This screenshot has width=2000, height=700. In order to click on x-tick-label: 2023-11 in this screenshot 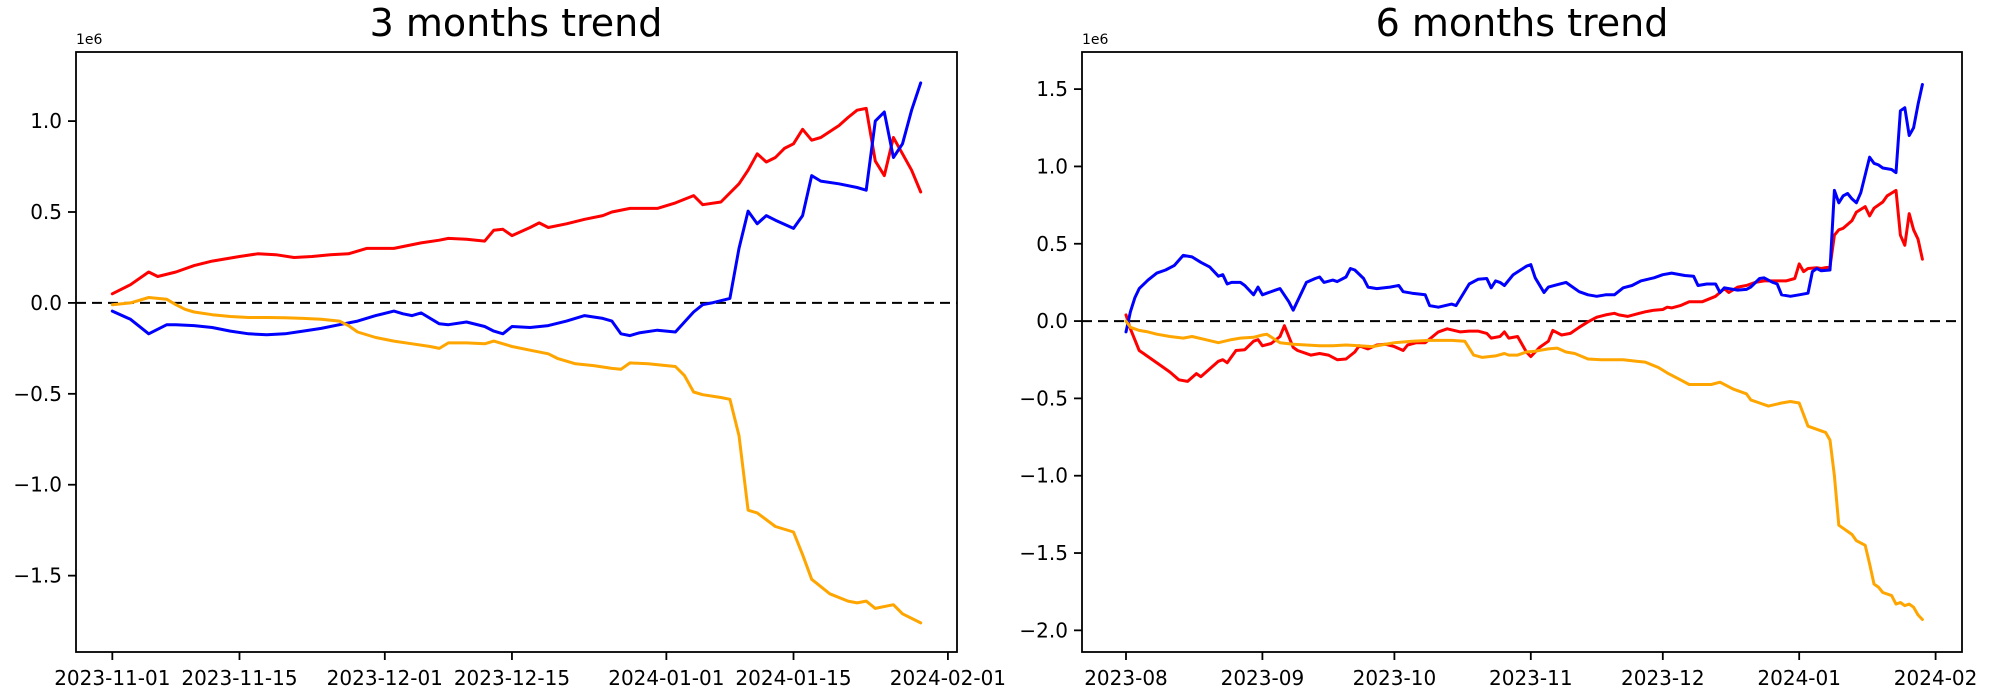, I will do `click(1531, 678)`.